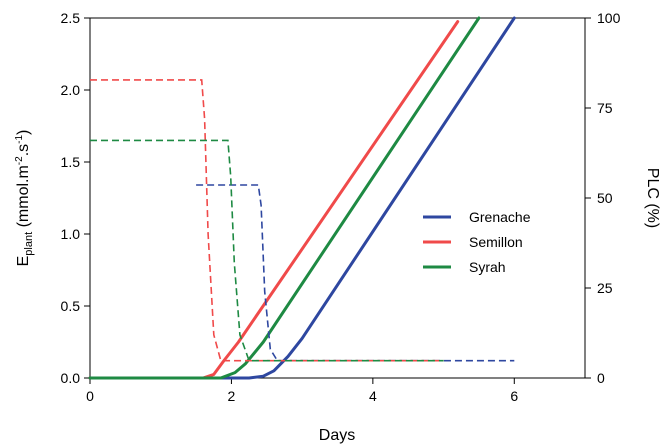 The width and height of the screenshot is (668, 446). I want to click on y-right-tick-label: 100, so click(609, 18).